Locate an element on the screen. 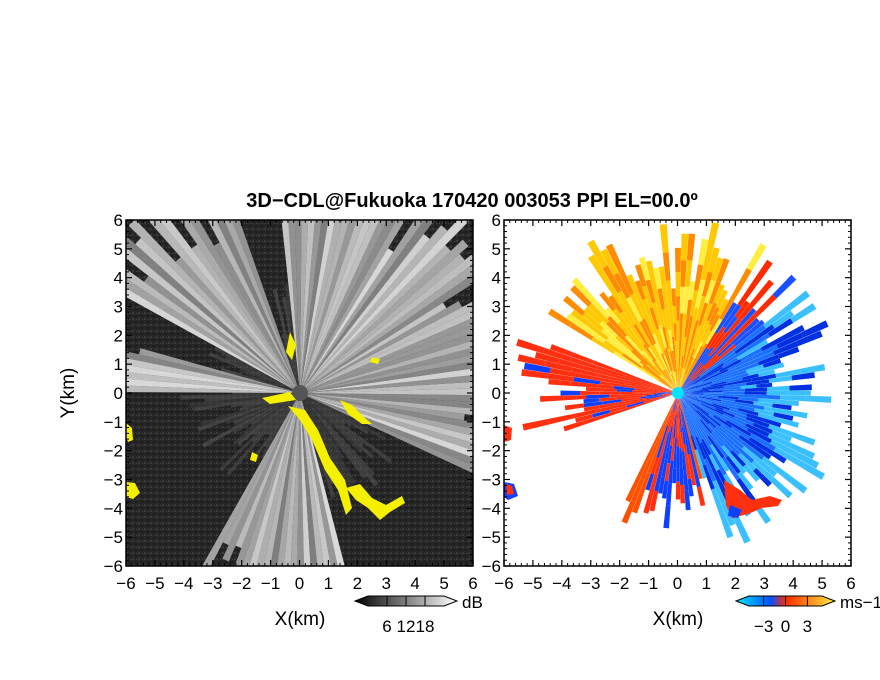  velocity-xtick-label: −4 is located at coordinates (561, 583).